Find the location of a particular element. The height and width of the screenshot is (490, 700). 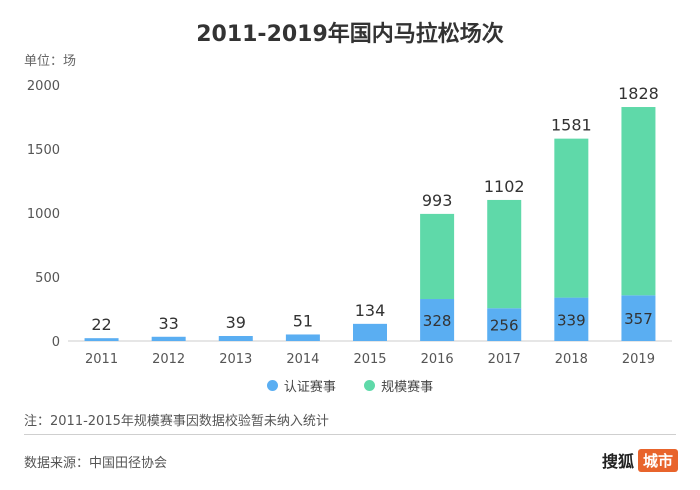

x-tick-label-2011: 2011 is located at coordinates (101, 359).